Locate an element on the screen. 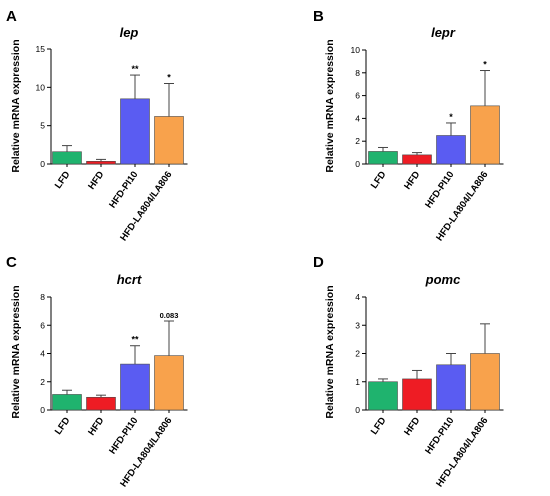 The width and height of the screenshot is (550, 496). y-tick-label: 1 is located at coordinates (357, 382).